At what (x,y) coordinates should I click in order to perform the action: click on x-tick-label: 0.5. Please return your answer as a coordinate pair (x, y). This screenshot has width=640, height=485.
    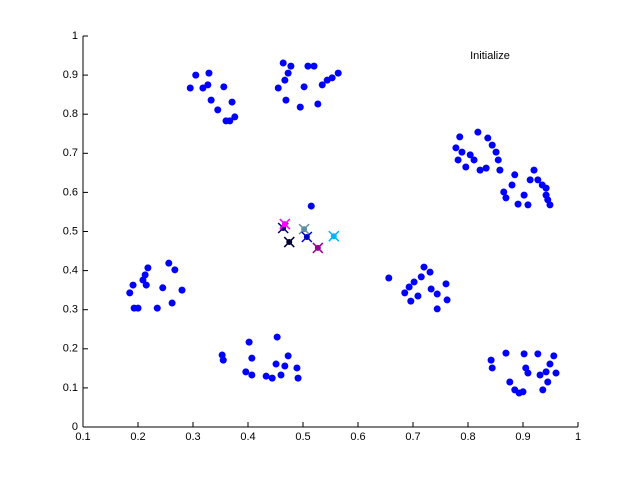
    Looking at the image, I should click on (302, 437).